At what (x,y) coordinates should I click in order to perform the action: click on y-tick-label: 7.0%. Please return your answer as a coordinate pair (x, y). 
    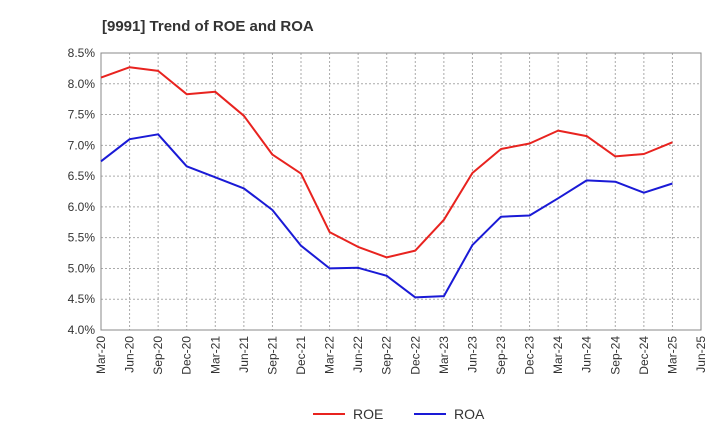
    Looking at the image, I should click on (82, 145).